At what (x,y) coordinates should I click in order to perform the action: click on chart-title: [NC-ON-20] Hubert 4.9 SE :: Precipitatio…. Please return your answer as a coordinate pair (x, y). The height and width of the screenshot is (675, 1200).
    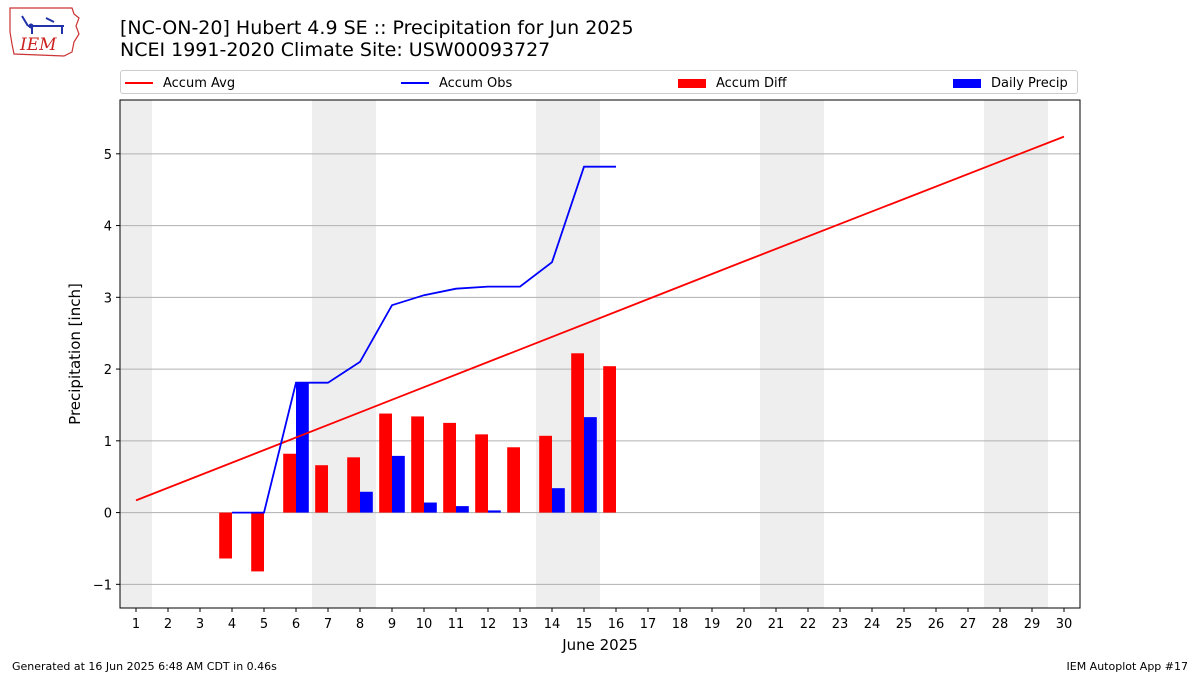
    Looking at the image, I should click on (377, 39).